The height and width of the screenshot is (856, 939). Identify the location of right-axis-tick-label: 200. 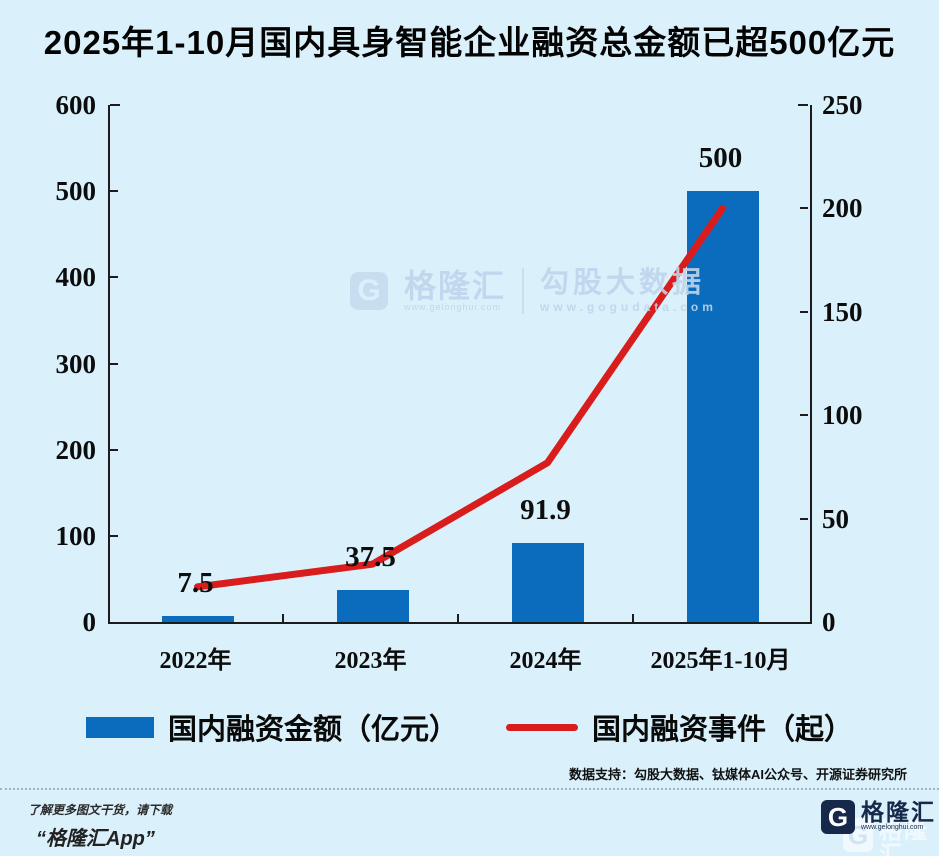
(842, 208).